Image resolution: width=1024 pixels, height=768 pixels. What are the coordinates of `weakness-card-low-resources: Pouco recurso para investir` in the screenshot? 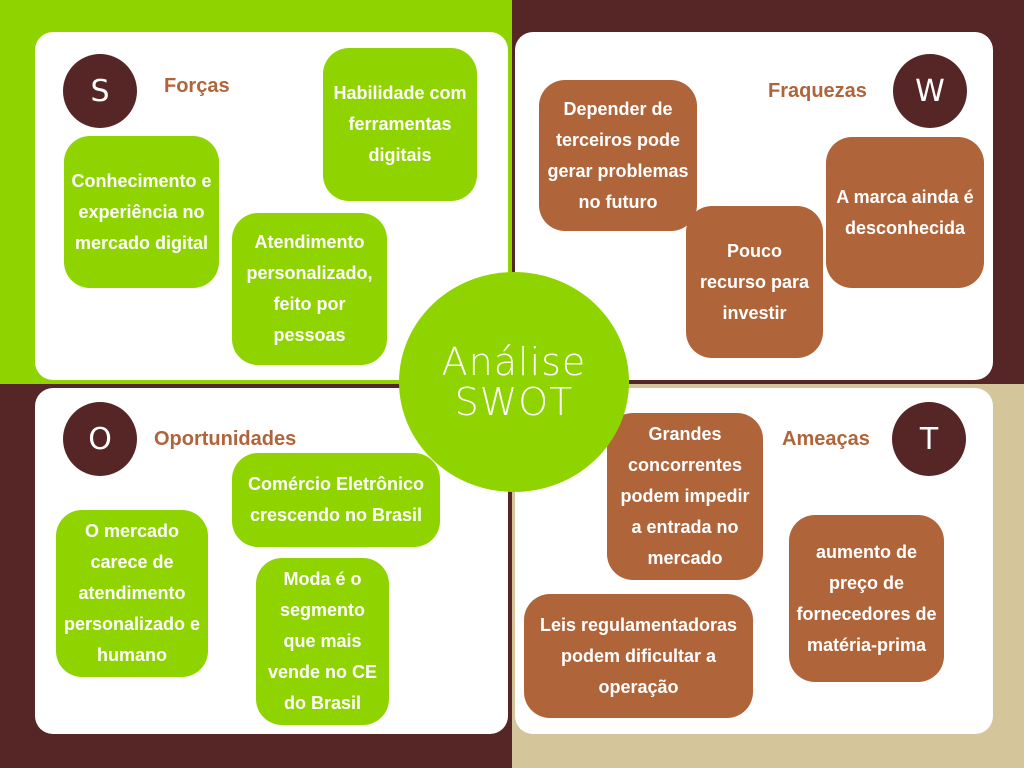 It's located at (754, 282).